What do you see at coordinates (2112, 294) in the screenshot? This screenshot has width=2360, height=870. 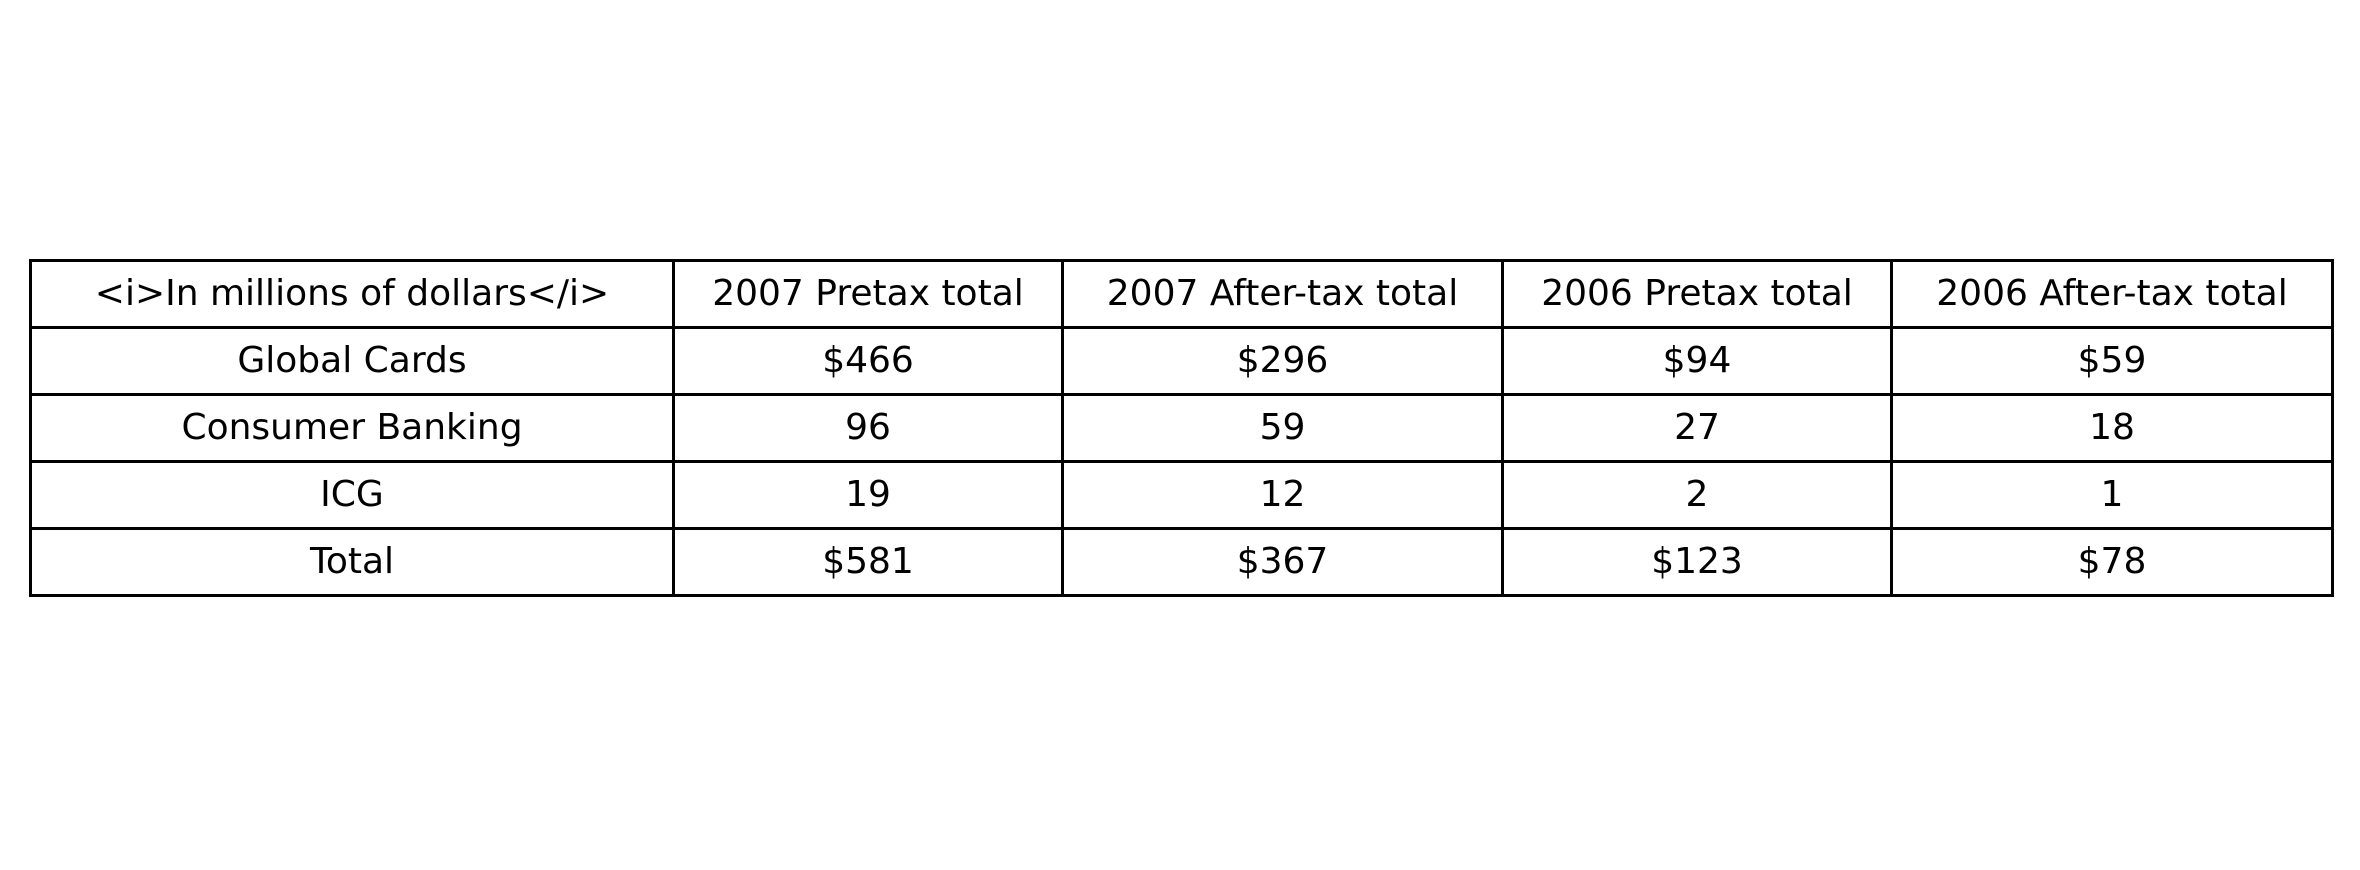 I see `header-cell: 2006 After-tax total` at bounding box center [2112, 294].